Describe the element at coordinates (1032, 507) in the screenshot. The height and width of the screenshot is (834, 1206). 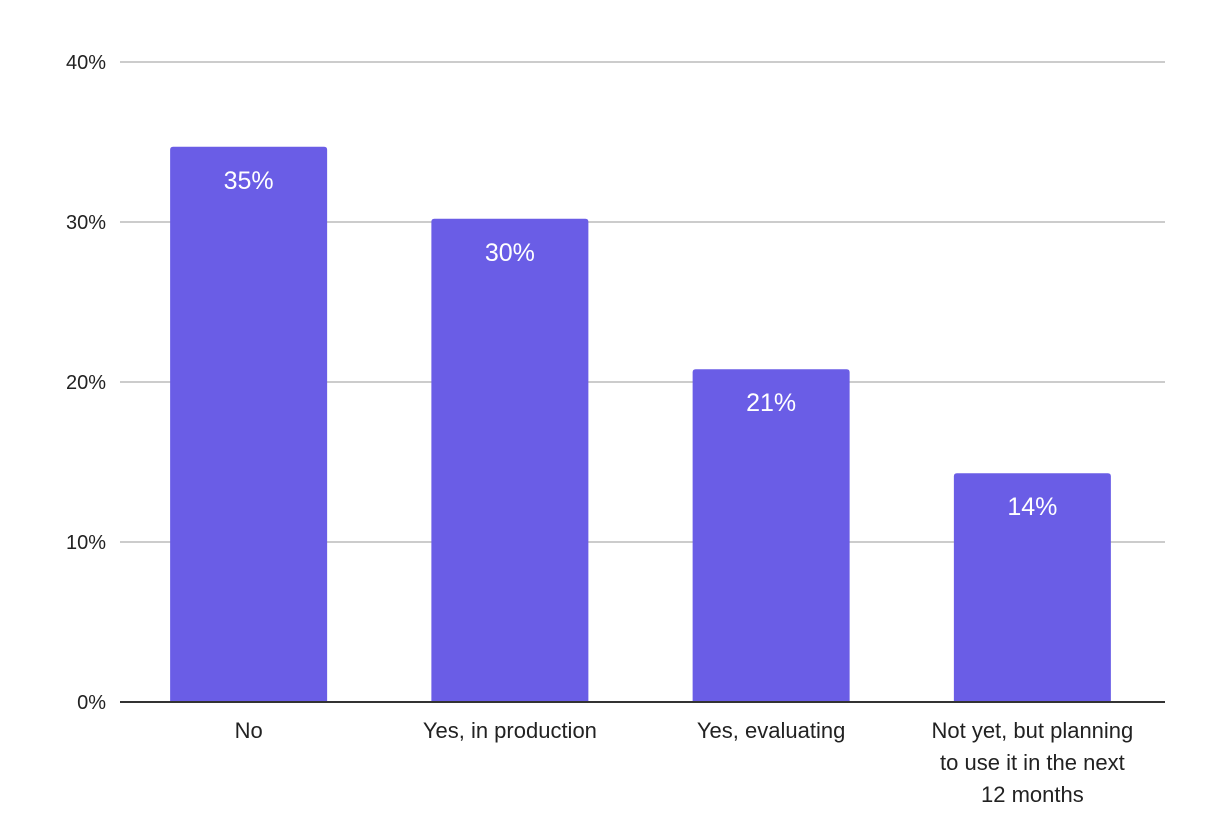
I see `bar-value-label: 14%` at that location.